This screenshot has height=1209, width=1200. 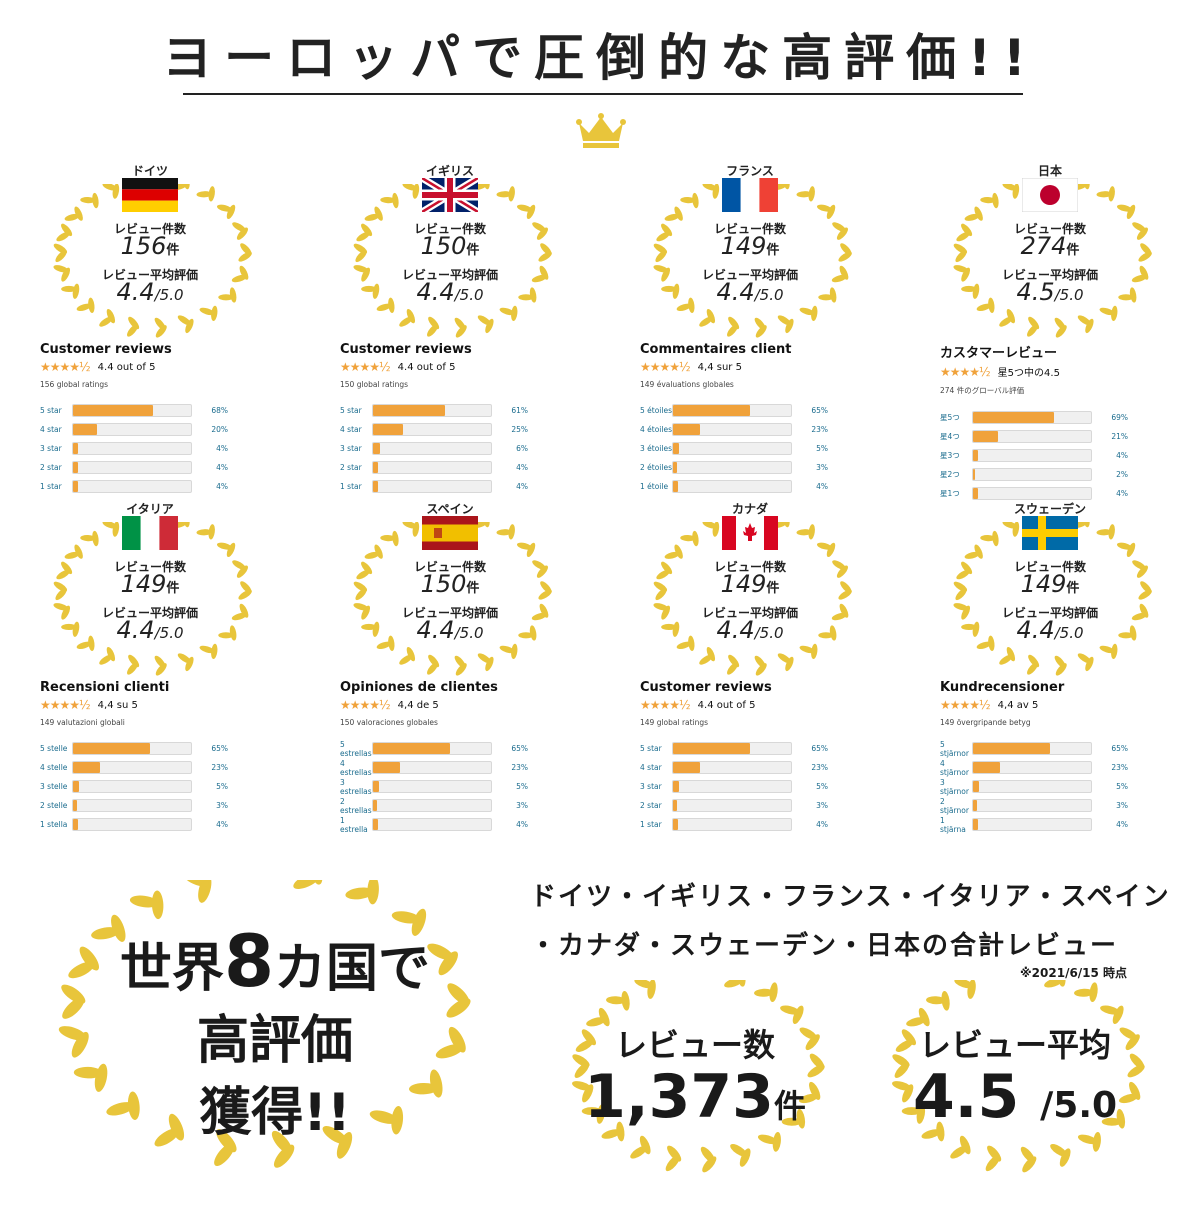 What do you see at coordinates (950, 455) in the screenshot?
I see `histogram-row-label: 星3つ` at bounding box center [950, 455].